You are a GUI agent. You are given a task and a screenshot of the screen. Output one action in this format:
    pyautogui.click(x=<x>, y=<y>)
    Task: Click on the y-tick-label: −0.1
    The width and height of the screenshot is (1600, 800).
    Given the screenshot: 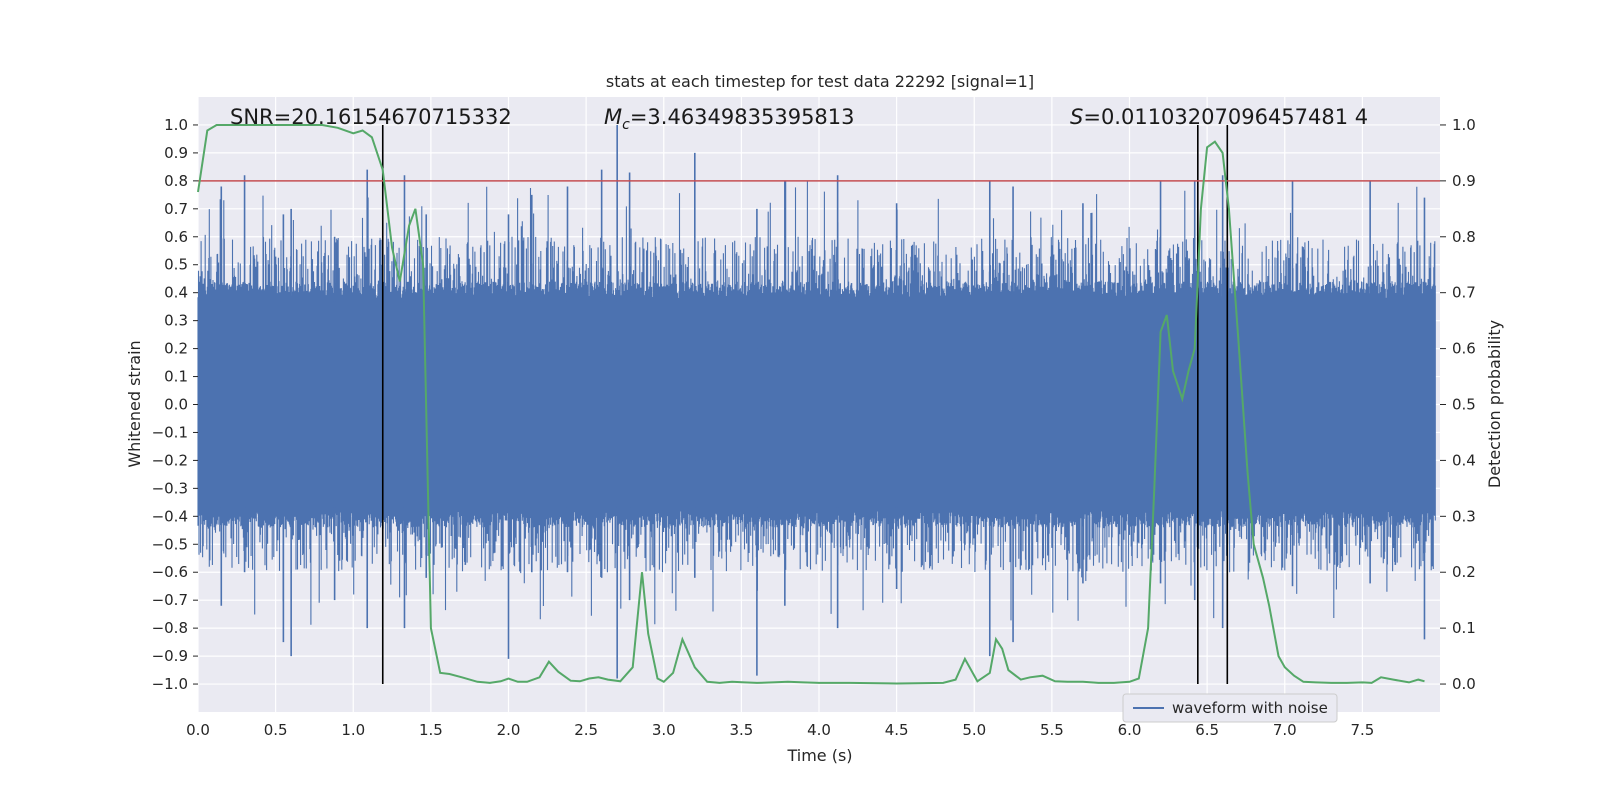 What is the action you would take?
    pyautogui.click(x=170, y=432)
    